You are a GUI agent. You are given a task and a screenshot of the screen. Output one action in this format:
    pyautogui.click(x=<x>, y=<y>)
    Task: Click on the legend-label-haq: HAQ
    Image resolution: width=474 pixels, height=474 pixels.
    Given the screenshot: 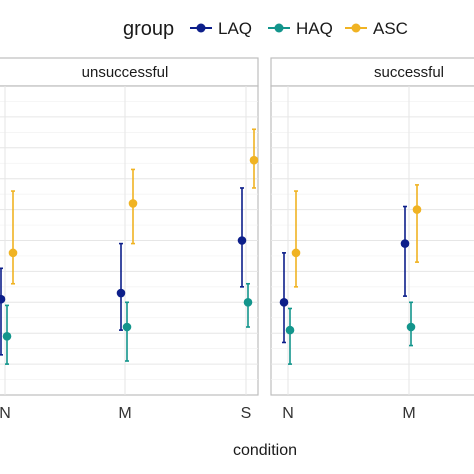 What is the action you would take?
    pyautogui.click(x=314, y=28)
    